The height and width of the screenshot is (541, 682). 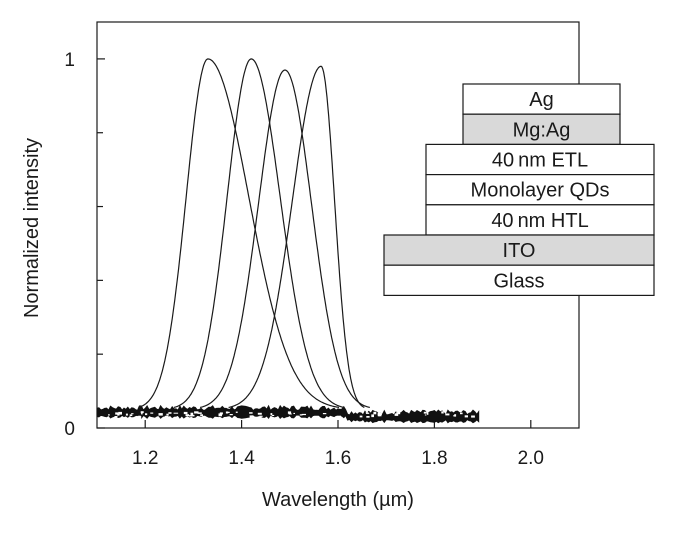 I want to click on y-tick-label: 0, so click(x=69, y=429).